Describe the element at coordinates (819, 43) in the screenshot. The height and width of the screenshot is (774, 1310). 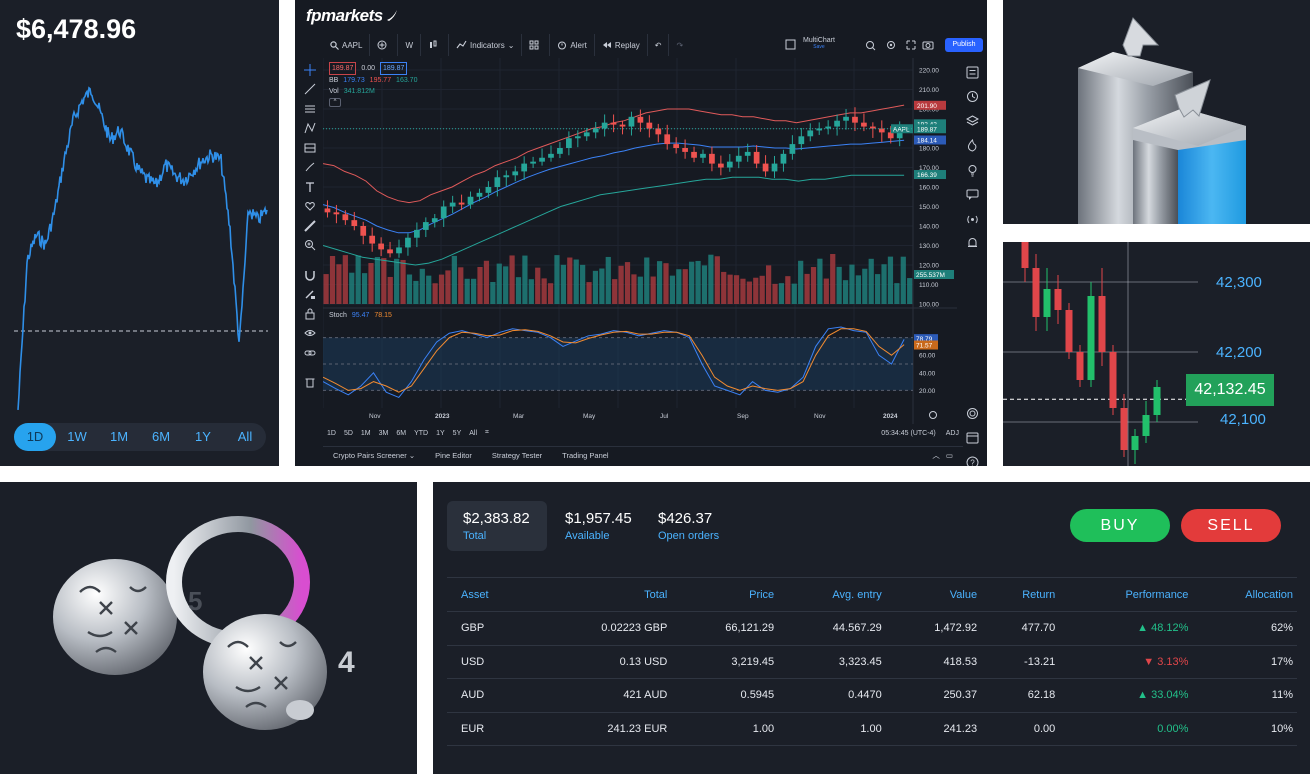
I see `multichart-button: MultiChart Save` at that location.